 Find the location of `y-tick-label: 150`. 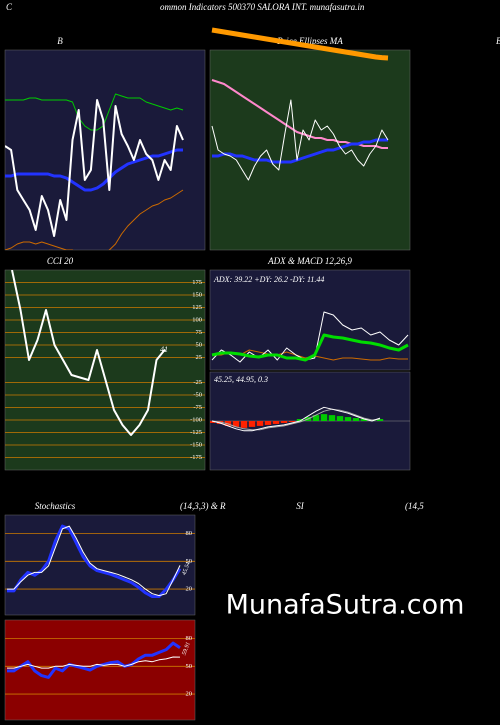

y-tick-label: 150 is located at coordinates (197, 294).